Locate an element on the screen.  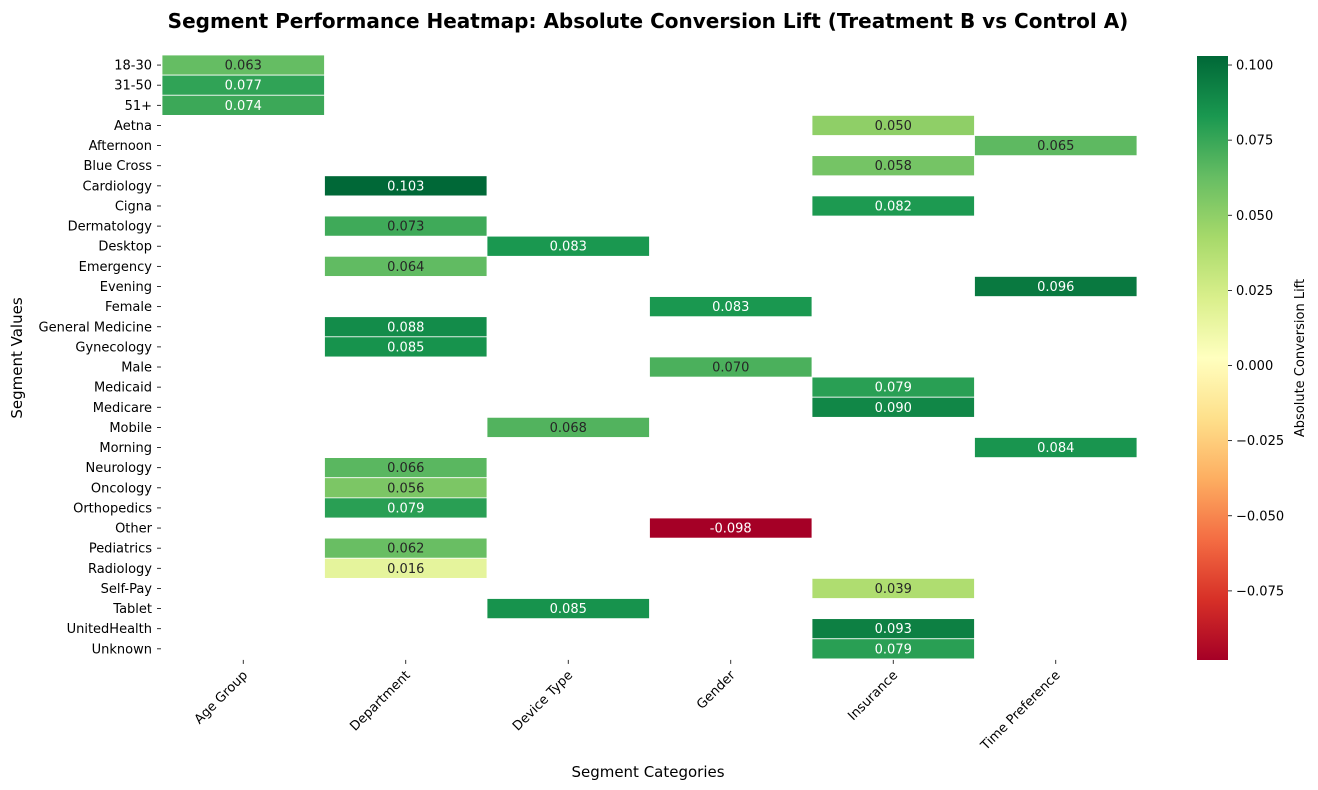
heatmap-cell-tablet-device-type is located at coordinates (568, 609).